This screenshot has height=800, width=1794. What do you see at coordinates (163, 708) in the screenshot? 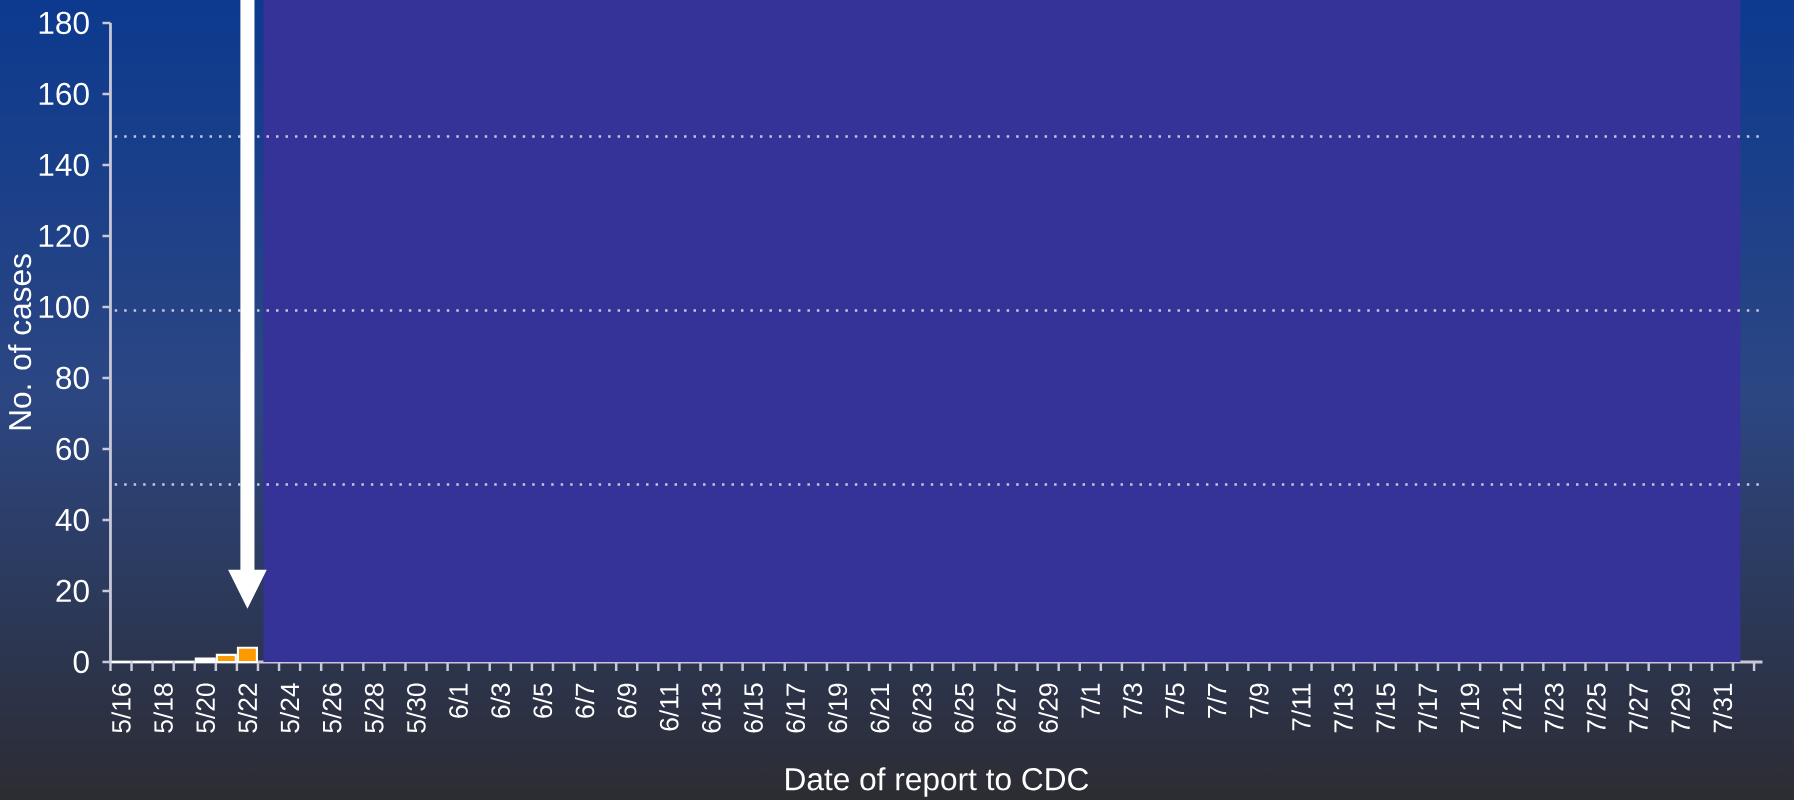
I see `x-tick-label: 5/18` at bounding box center [163, 708].